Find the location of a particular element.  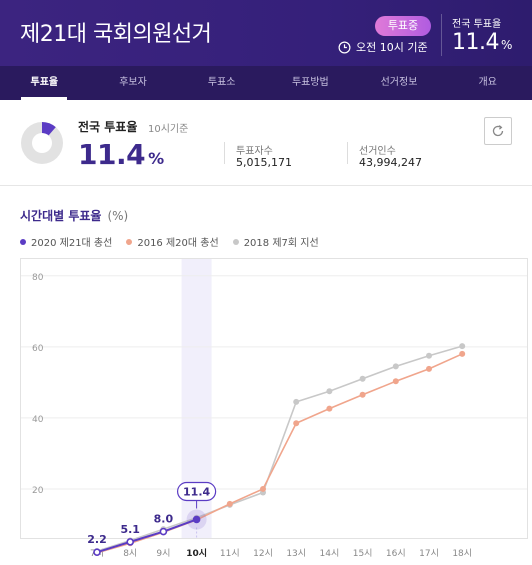

refresh-button is located at coordinates (498, 131).